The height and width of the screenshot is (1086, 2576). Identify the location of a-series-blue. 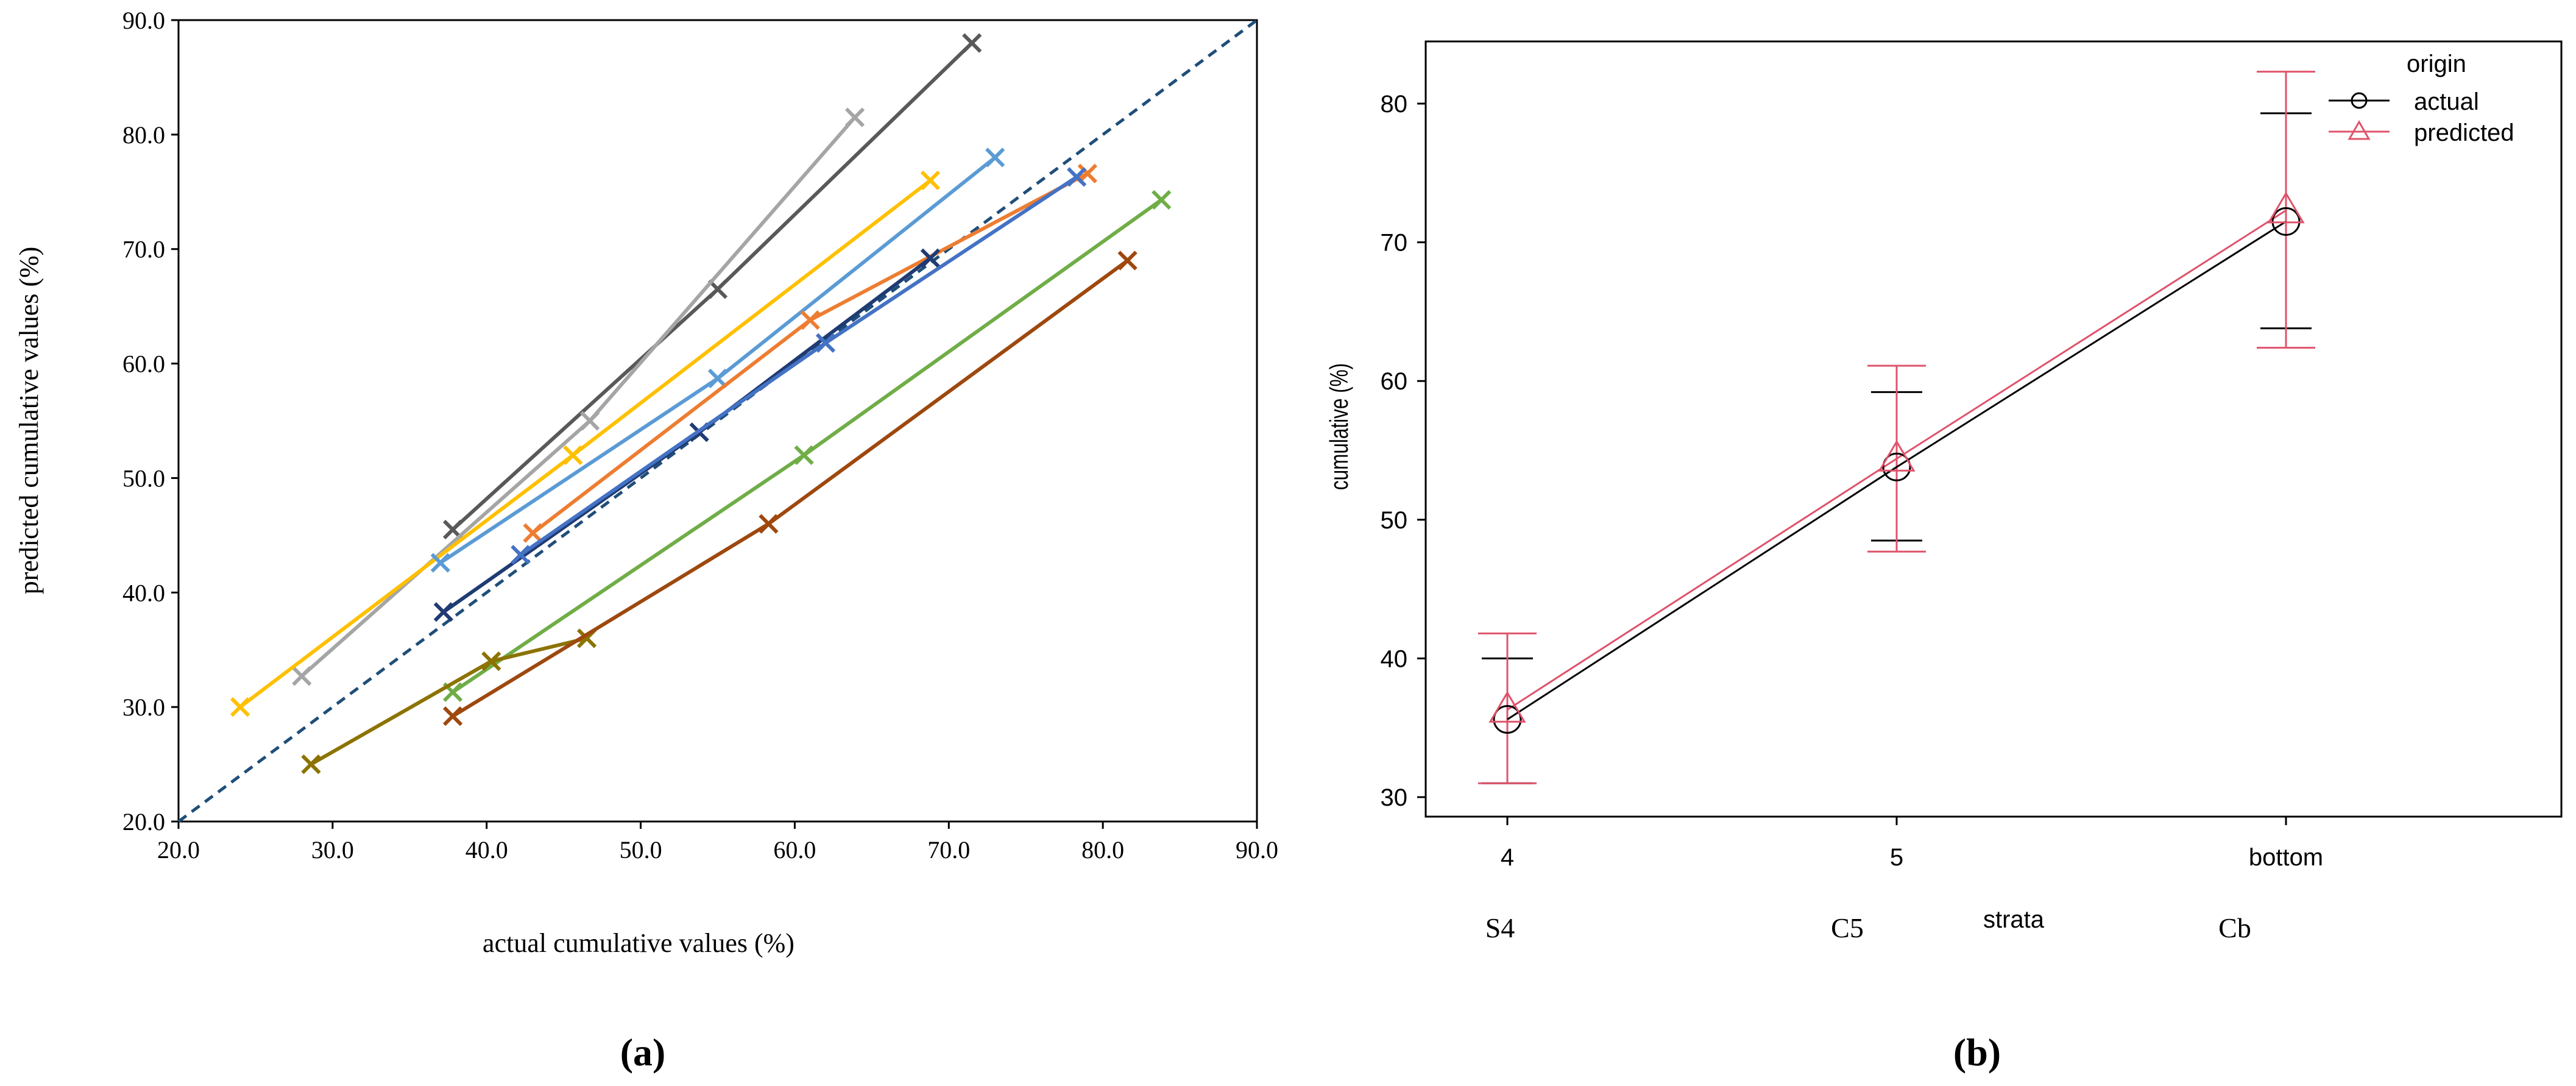
(799, 366).